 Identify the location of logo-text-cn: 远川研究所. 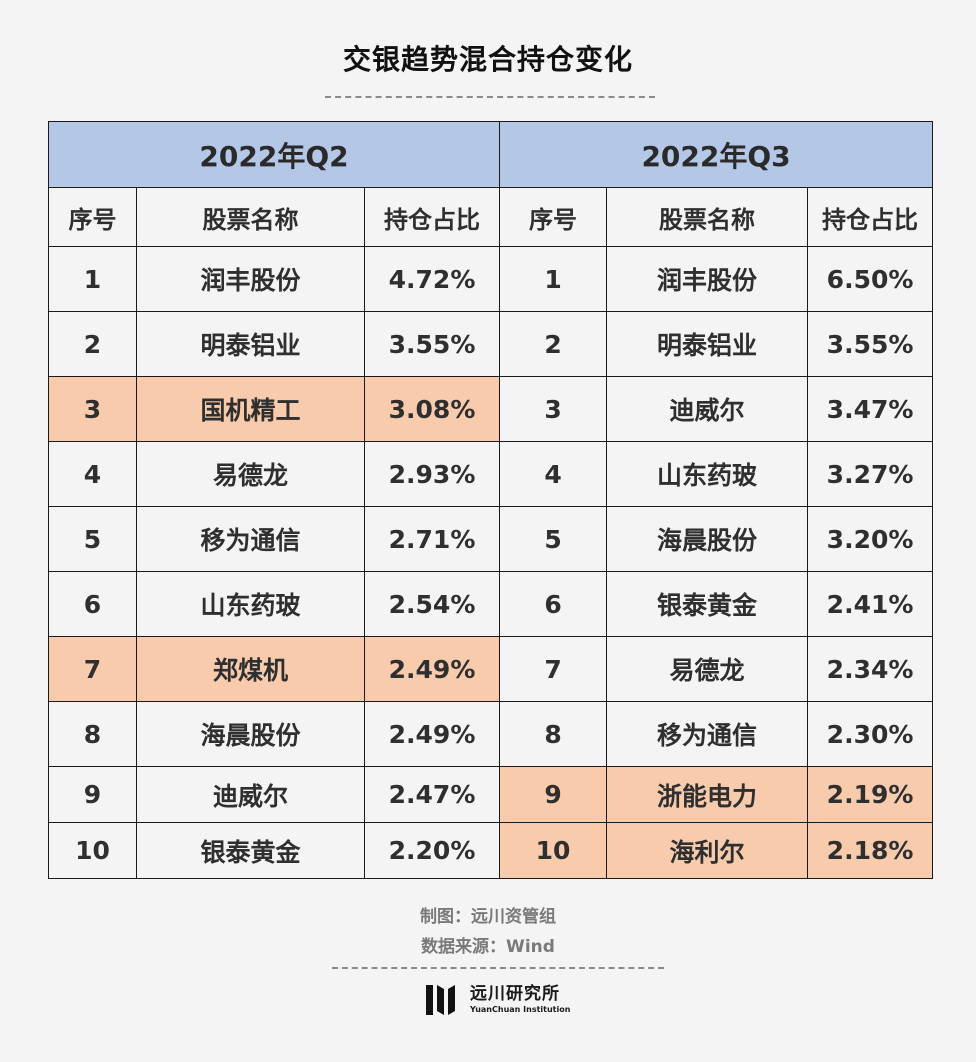
(515, 994).